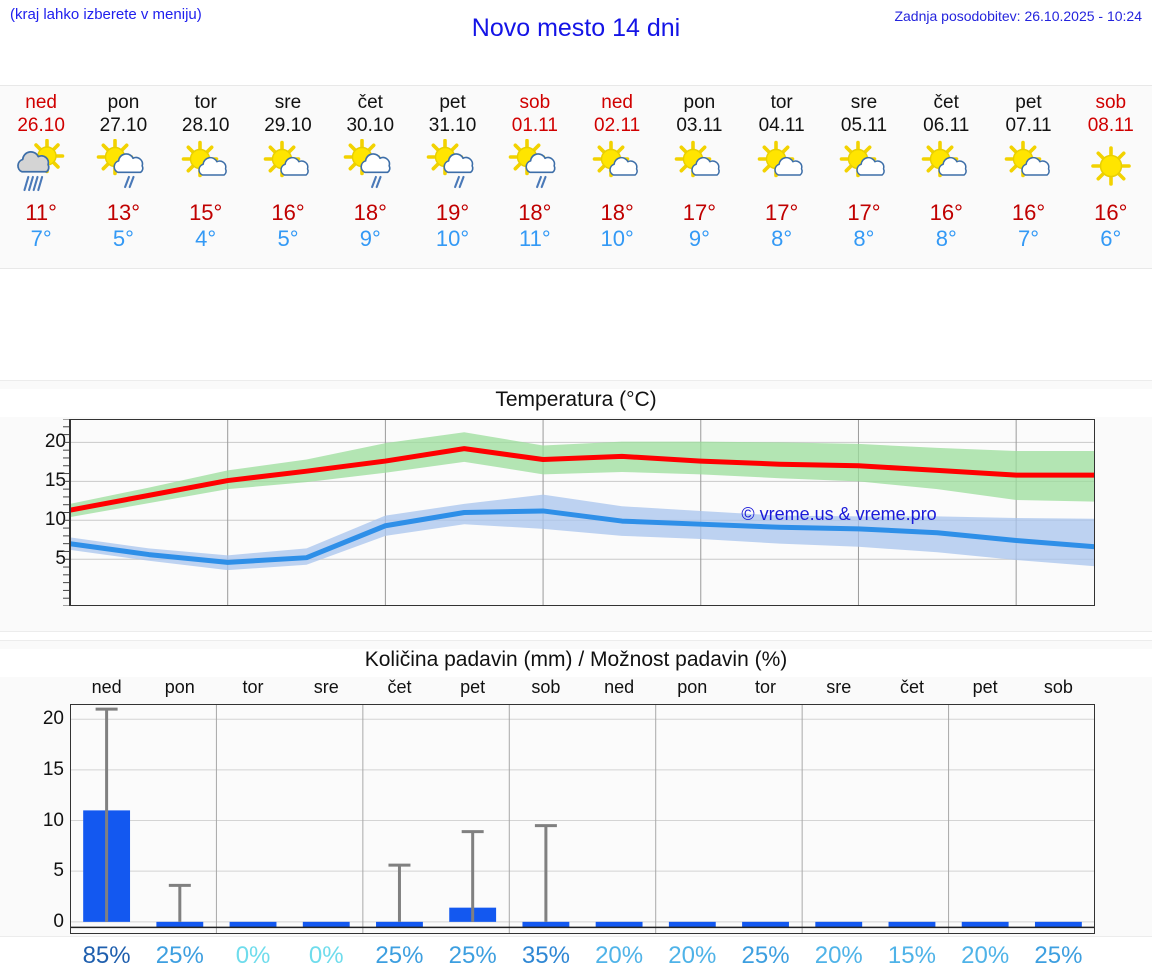  What do you see at coordinates (66, 512) in the screenshot?
I see `temperature-axis-ticks` at bounding box center [66, 512].